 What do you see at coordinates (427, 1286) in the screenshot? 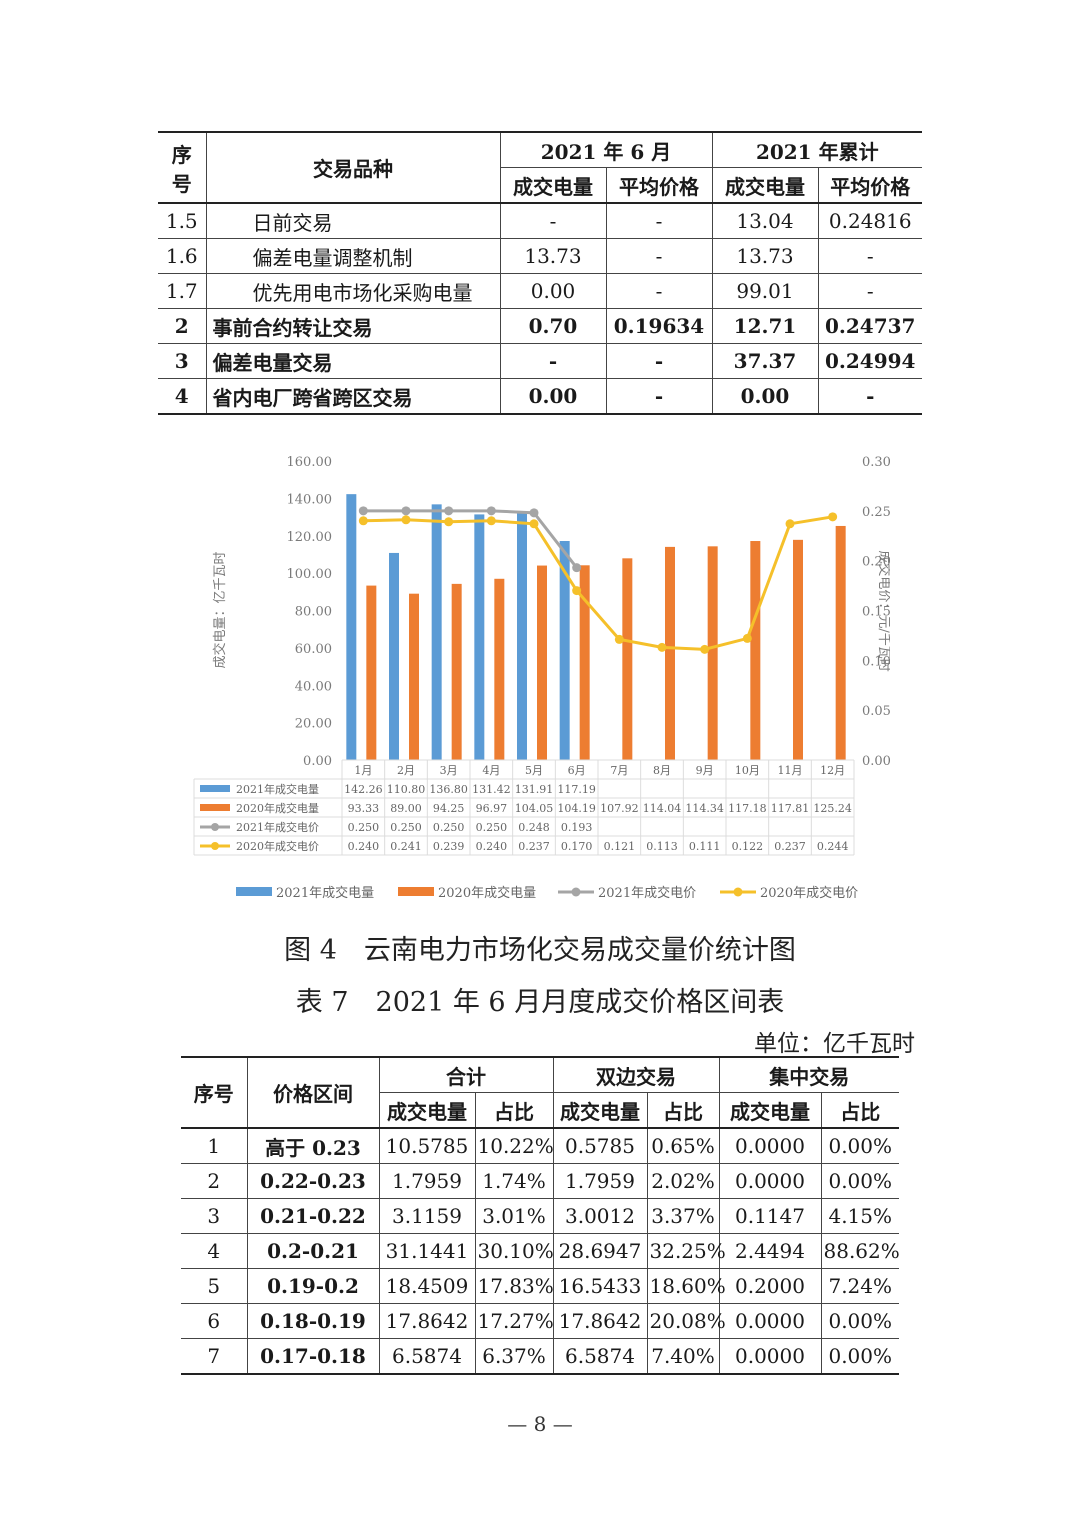
I see `row-total-volume: 18.4509` at bounding box center [427, 1286].